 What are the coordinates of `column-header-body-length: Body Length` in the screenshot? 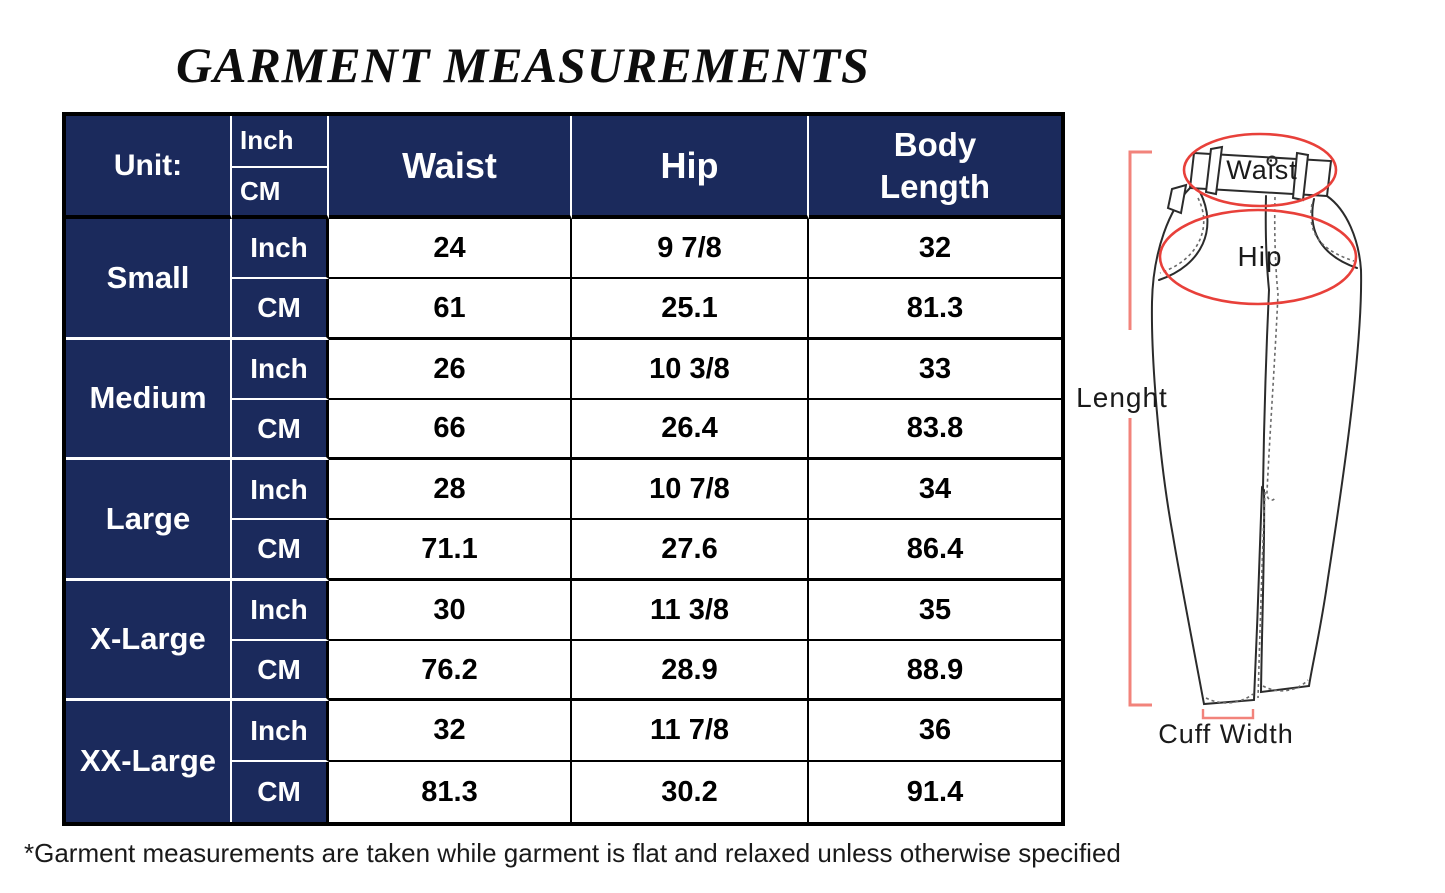 It's located at (935, 167).